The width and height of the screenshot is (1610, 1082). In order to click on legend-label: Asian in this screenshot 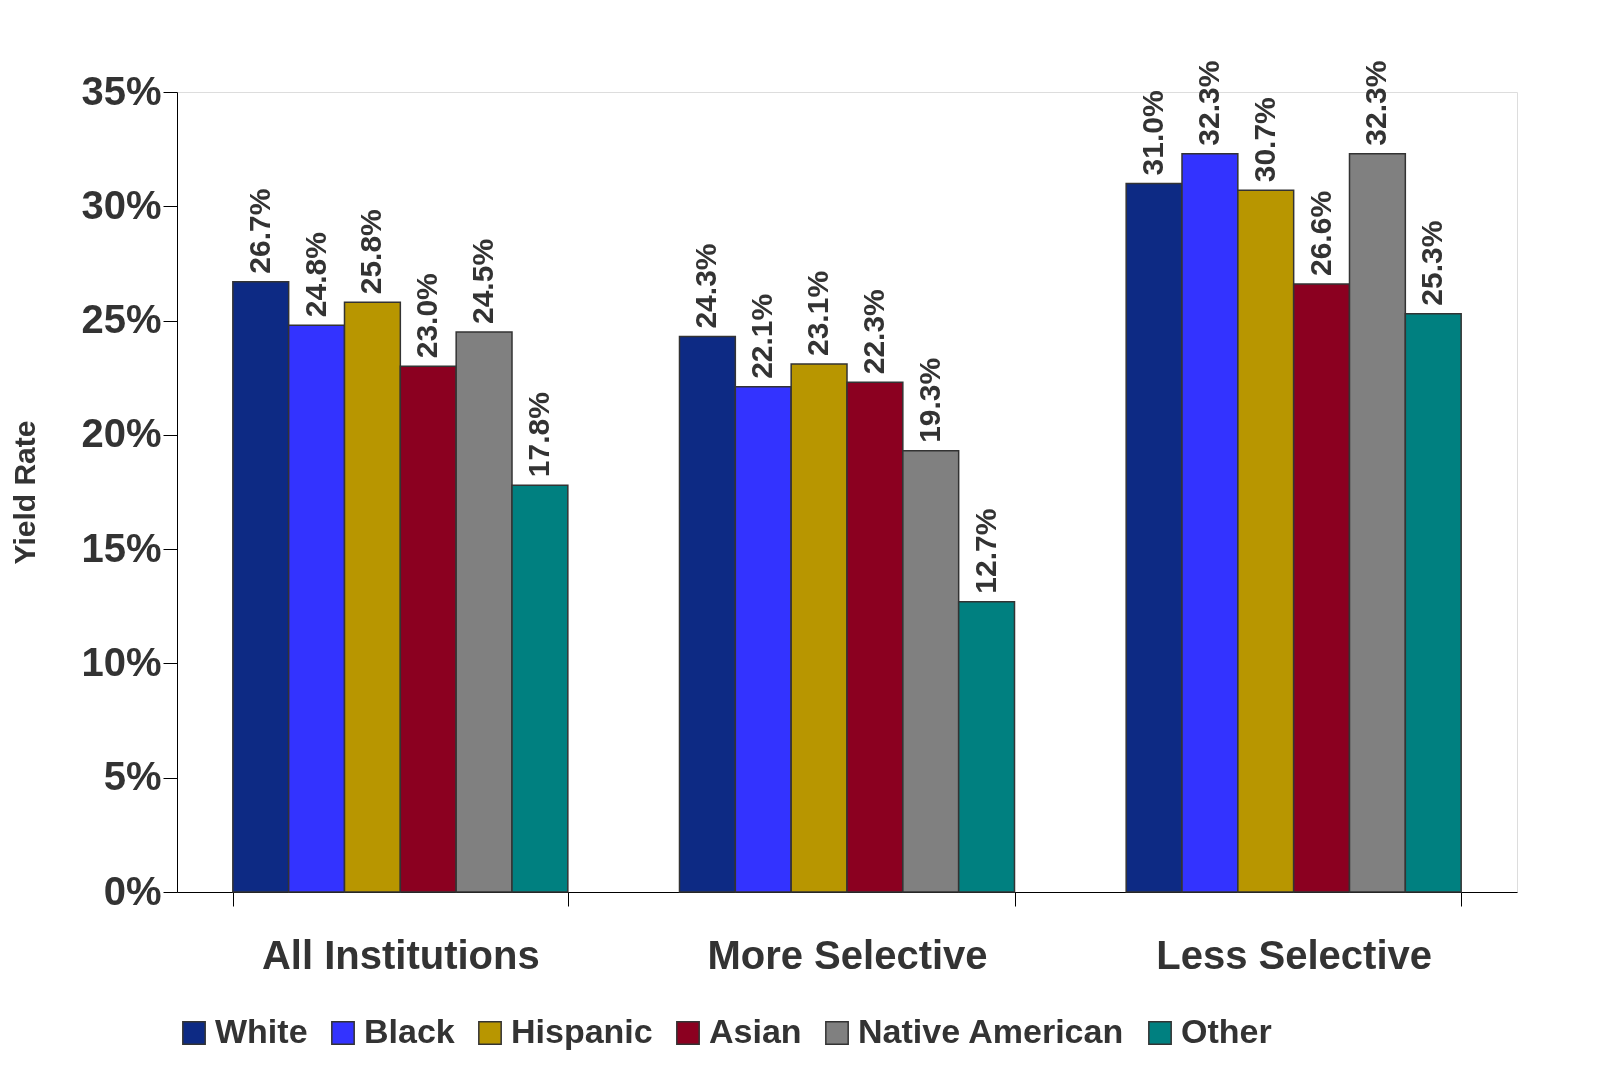, I will do `click(755, 1031)`.